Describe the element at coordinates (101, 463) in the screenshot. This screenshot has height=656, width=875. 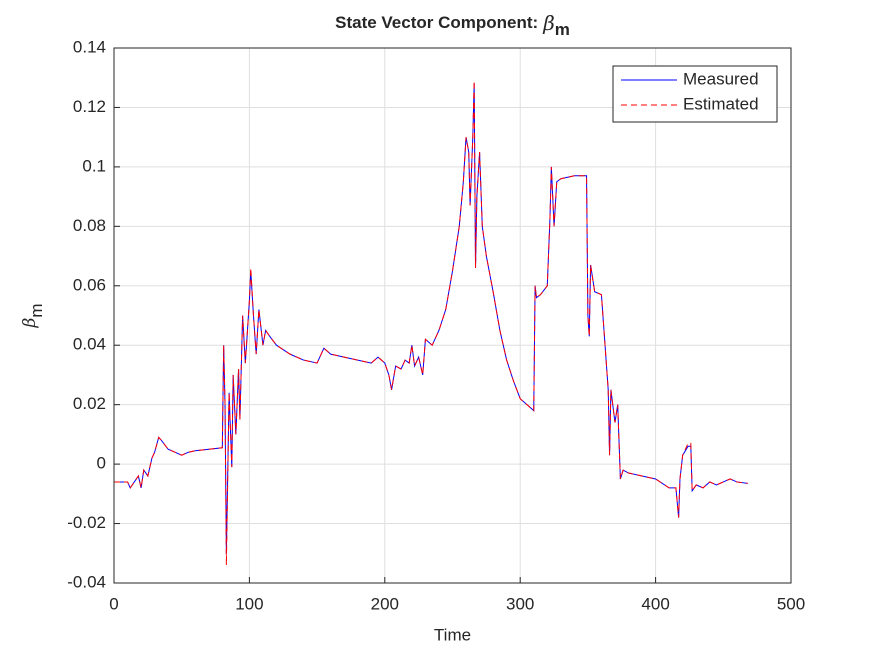
I see `y-tick-label: 0` at that location.